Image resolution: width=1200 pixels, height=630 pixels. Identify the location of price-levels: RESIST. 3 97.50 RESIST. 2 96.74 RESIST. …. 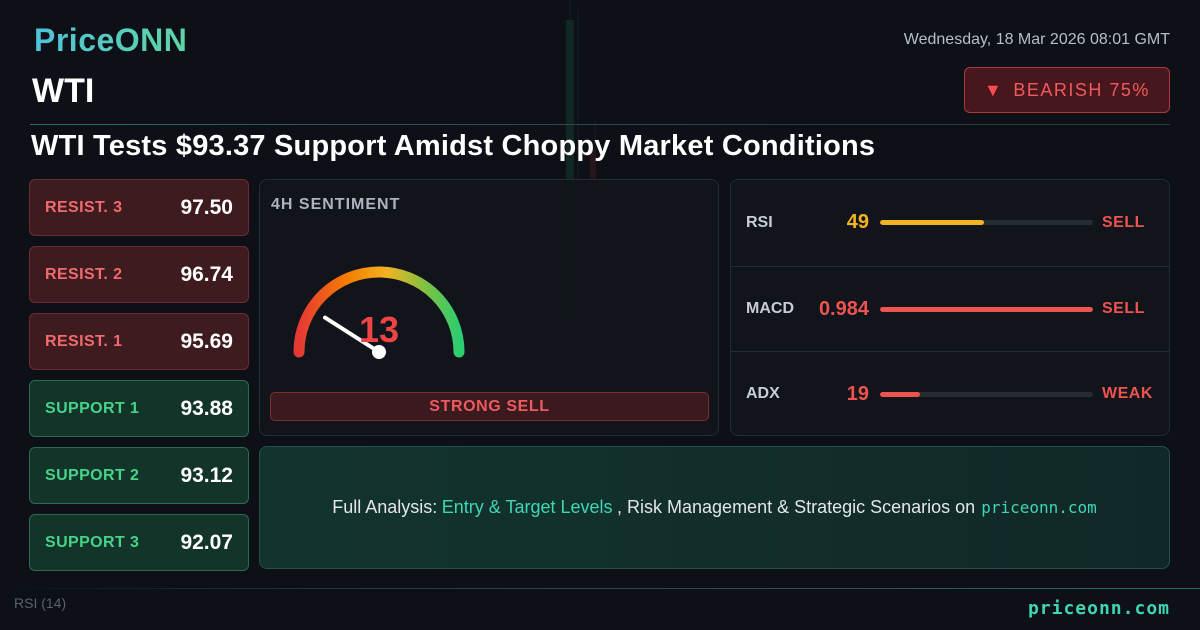
(139, 380).